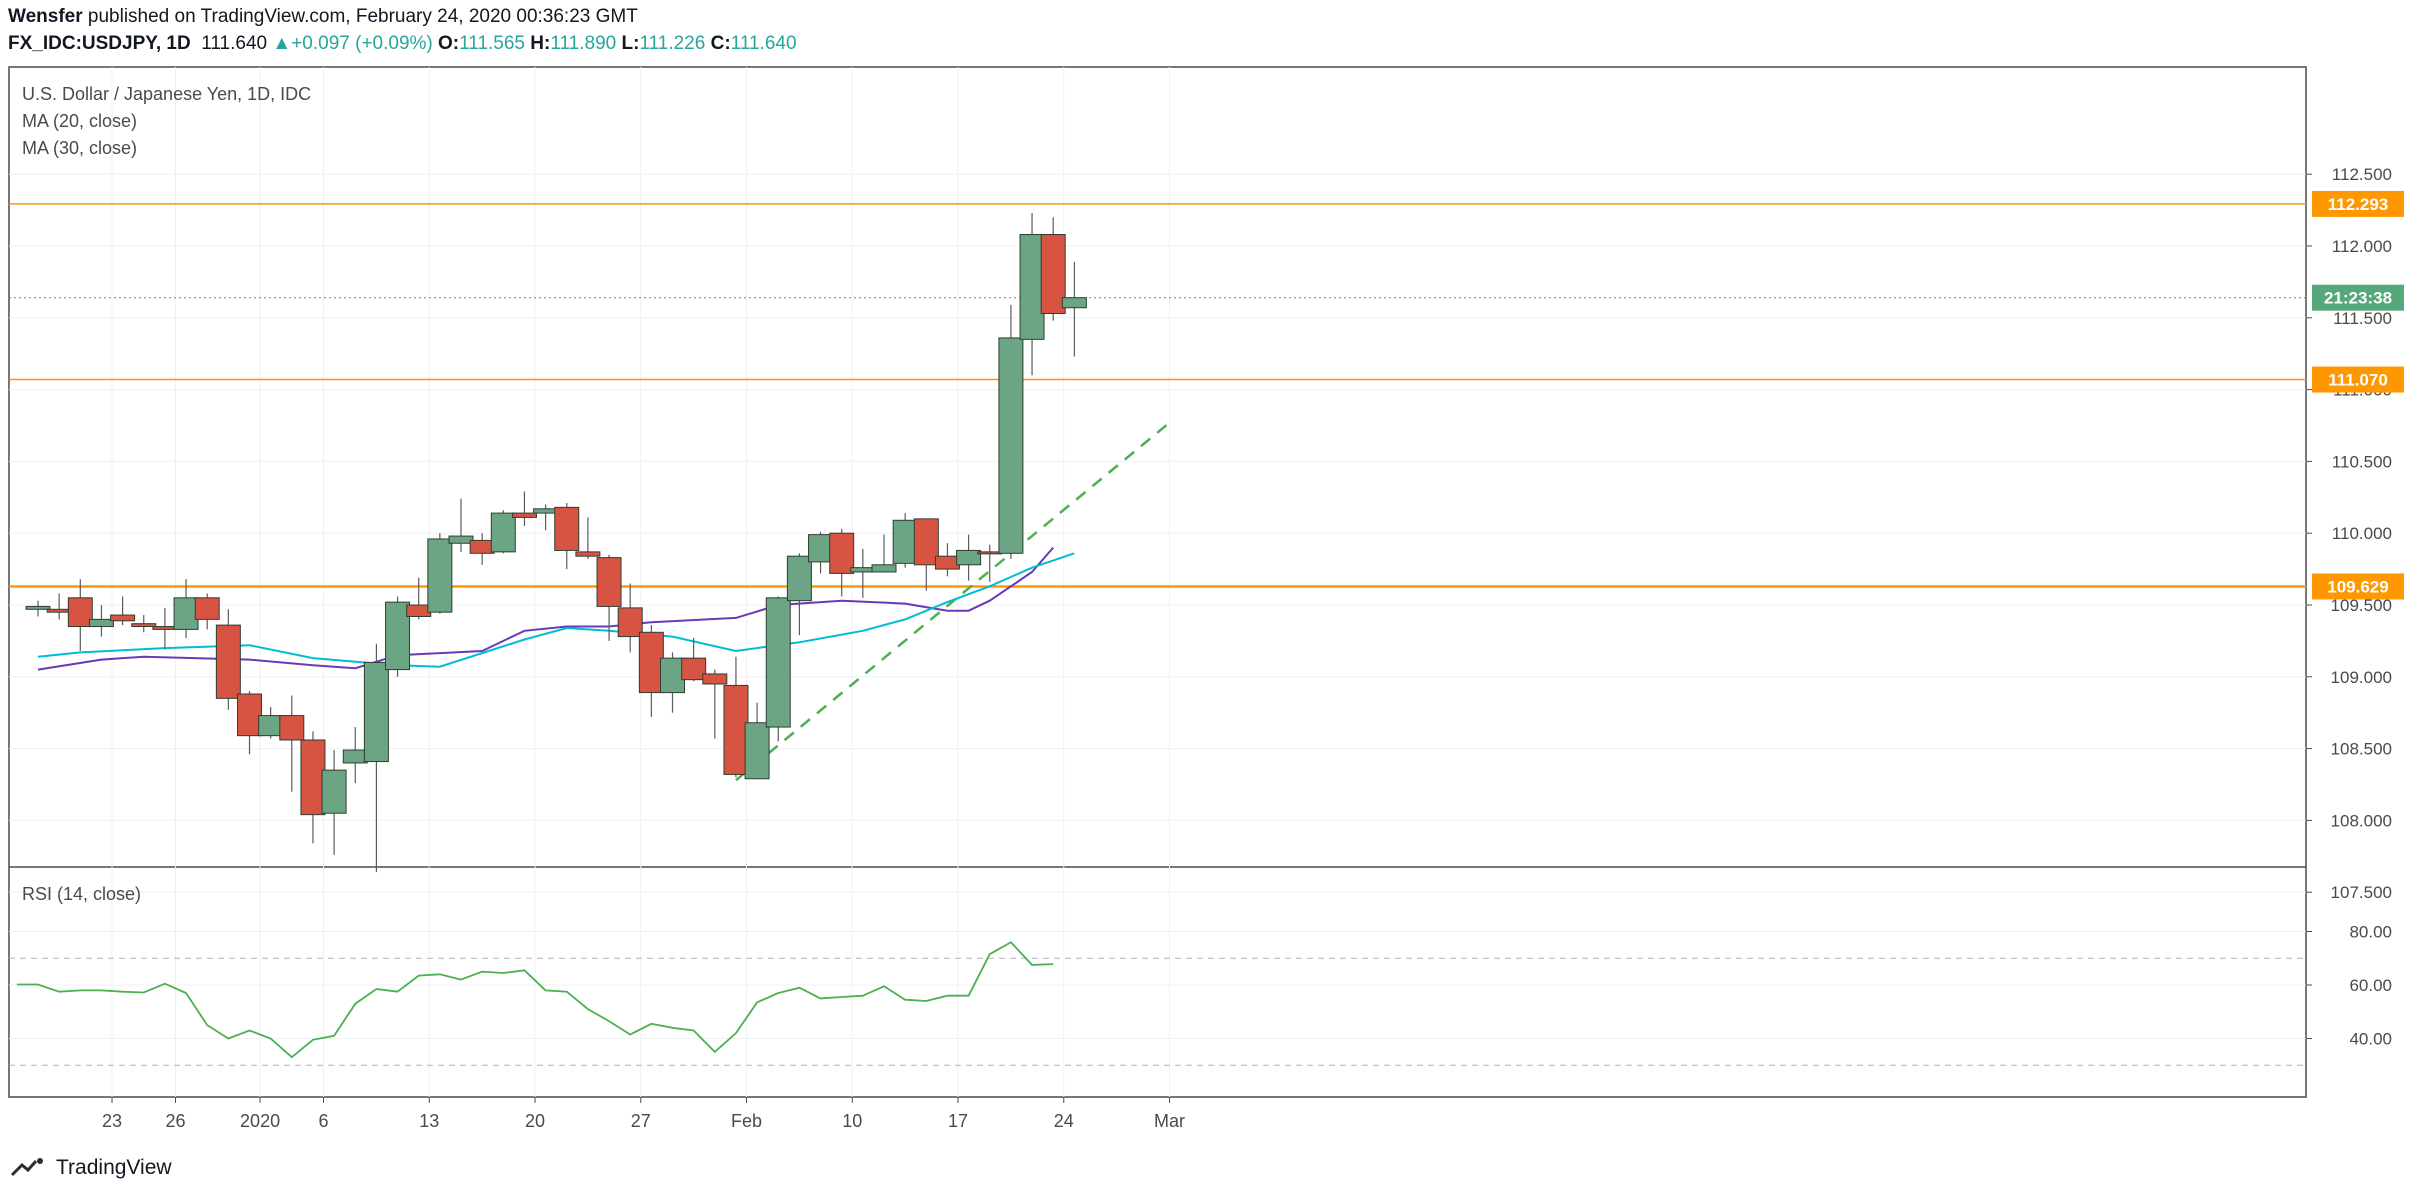 This screenshot has height=1199, width=2415. Describe the element at coordinates (114, 1167) in the screenshot. I see `brand-label: TradingView` at that location.